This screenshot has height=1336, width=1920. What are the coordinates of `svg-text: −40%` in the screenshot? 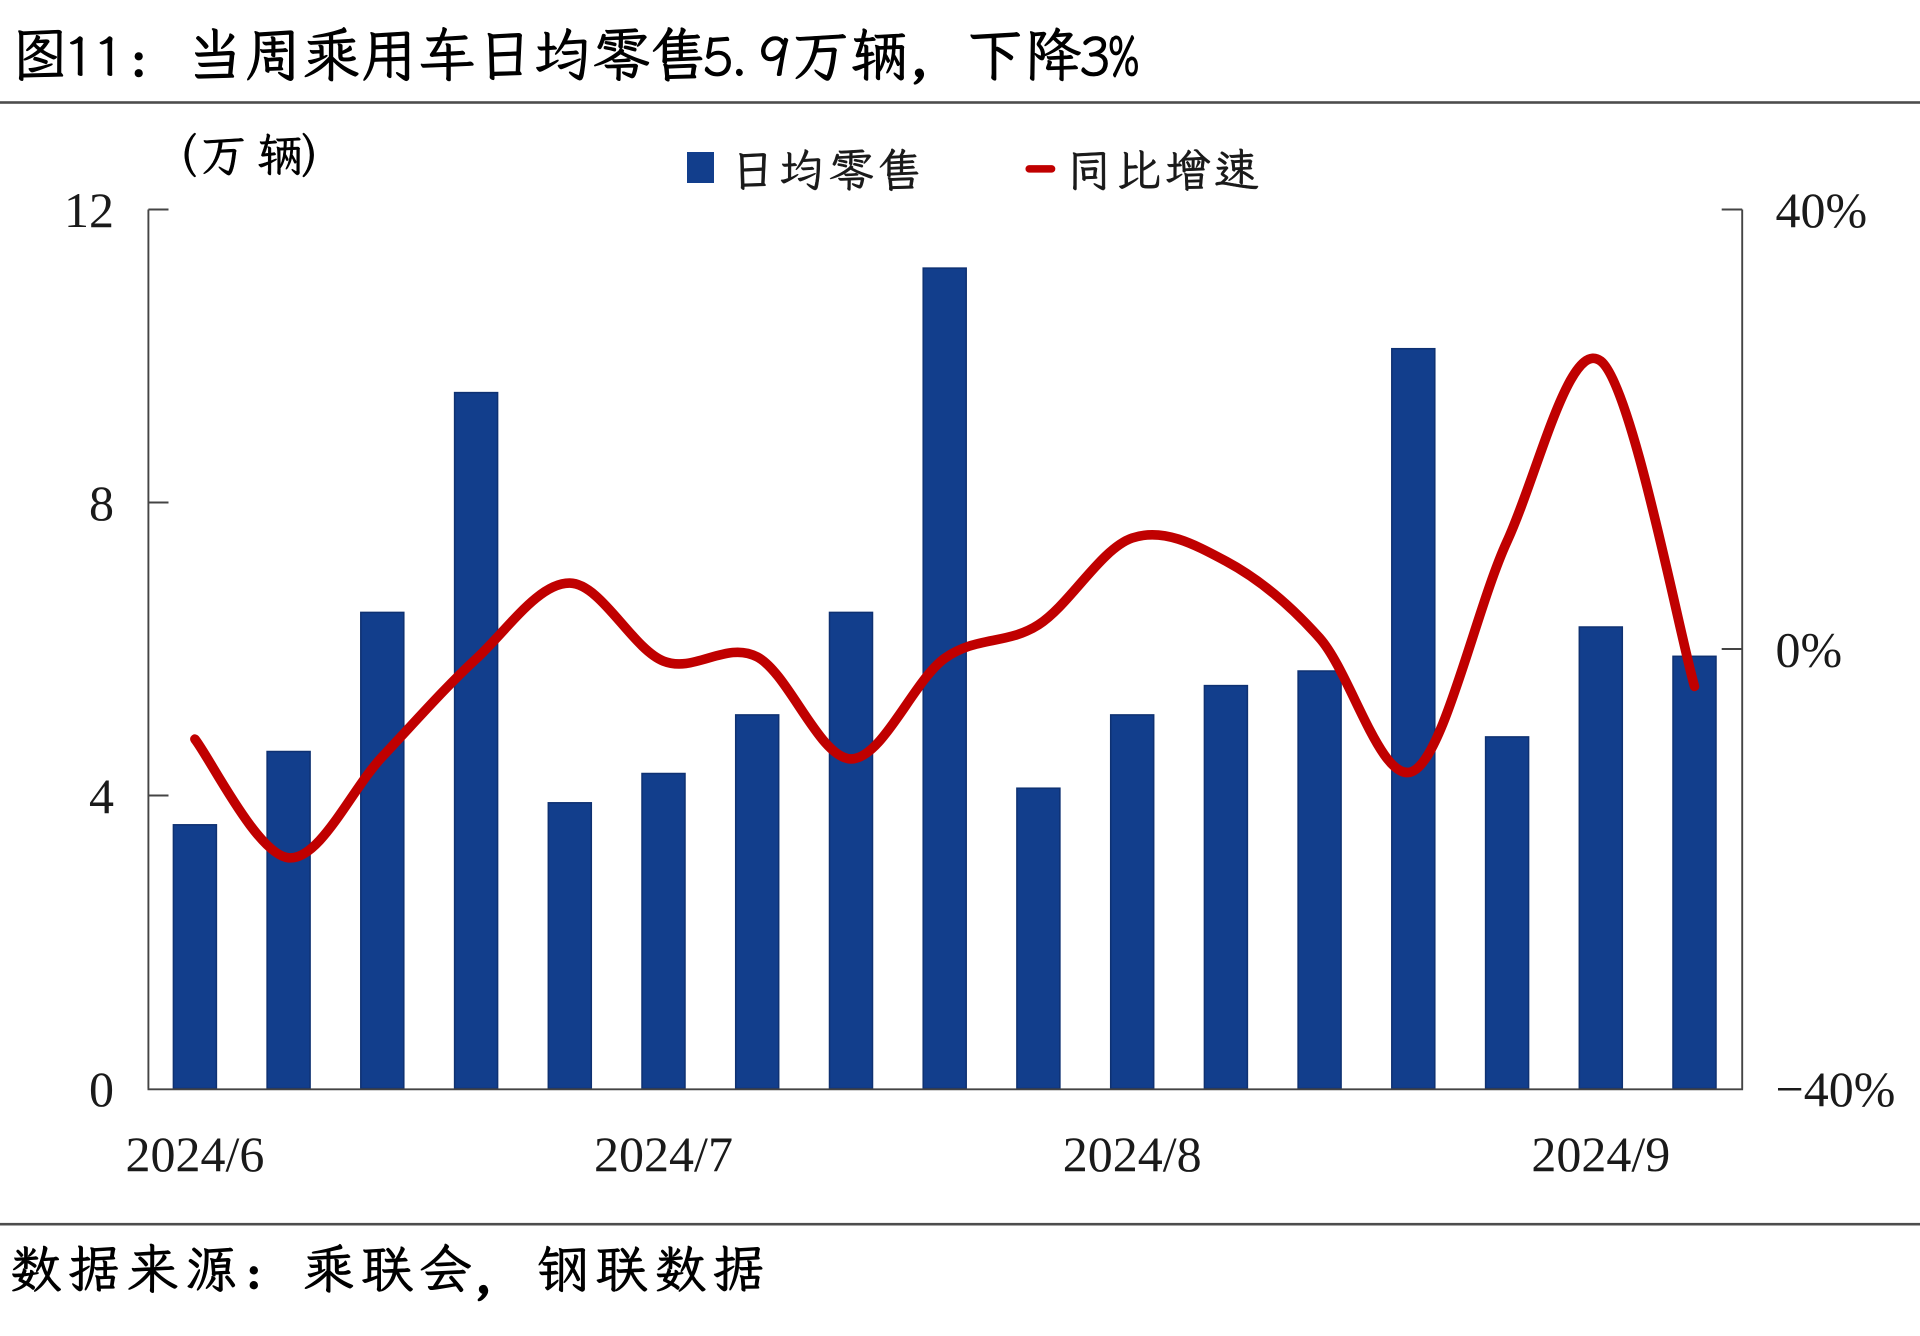 It's located at (1836, 1089).